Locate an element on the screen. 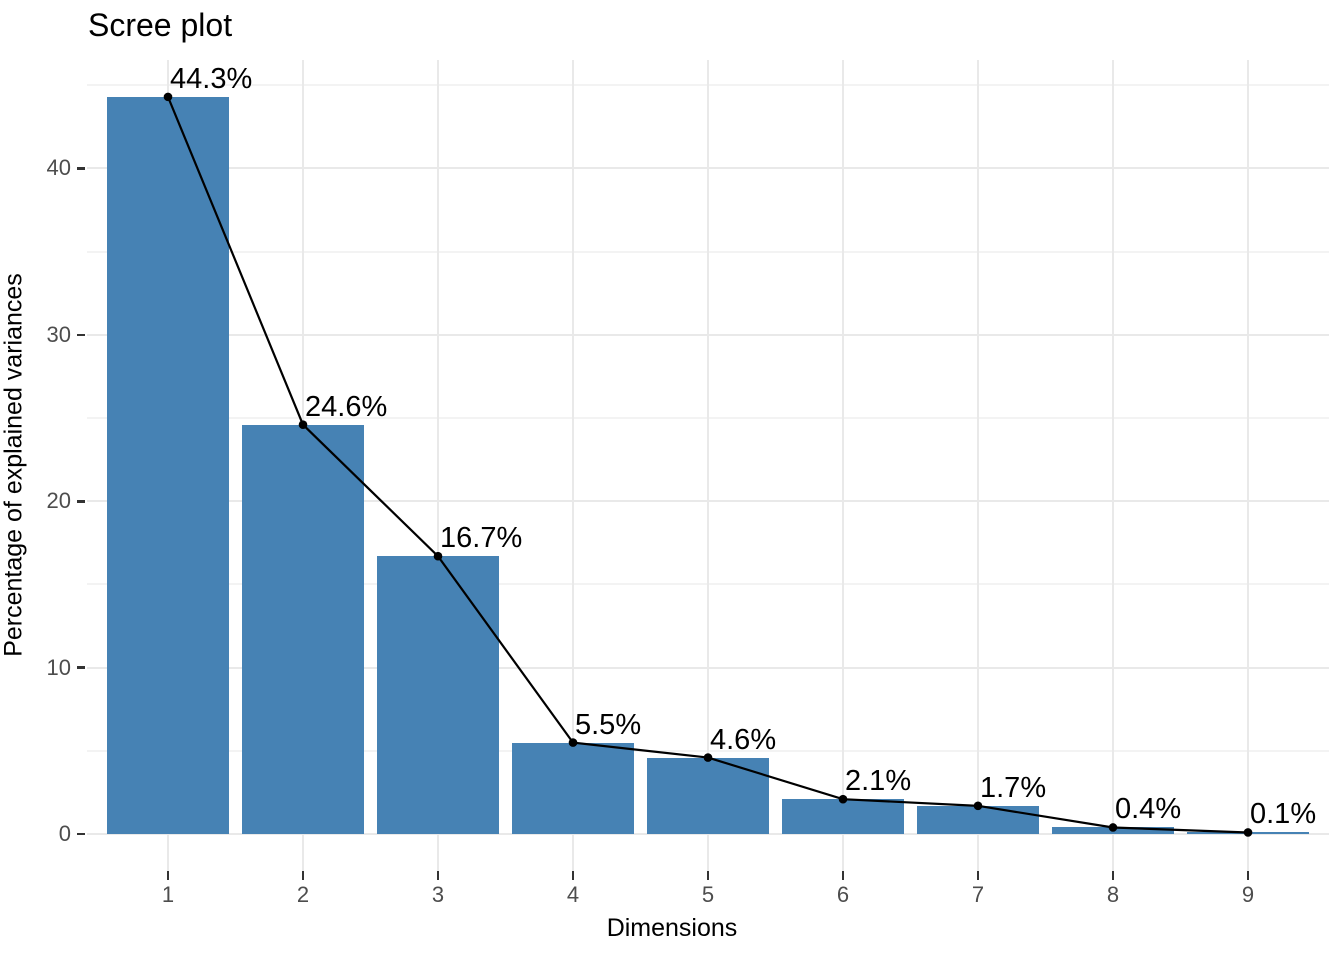 The image size is (1344, 960). value-label-dimension-5: 4.6% is located at coordinates (743, 739).